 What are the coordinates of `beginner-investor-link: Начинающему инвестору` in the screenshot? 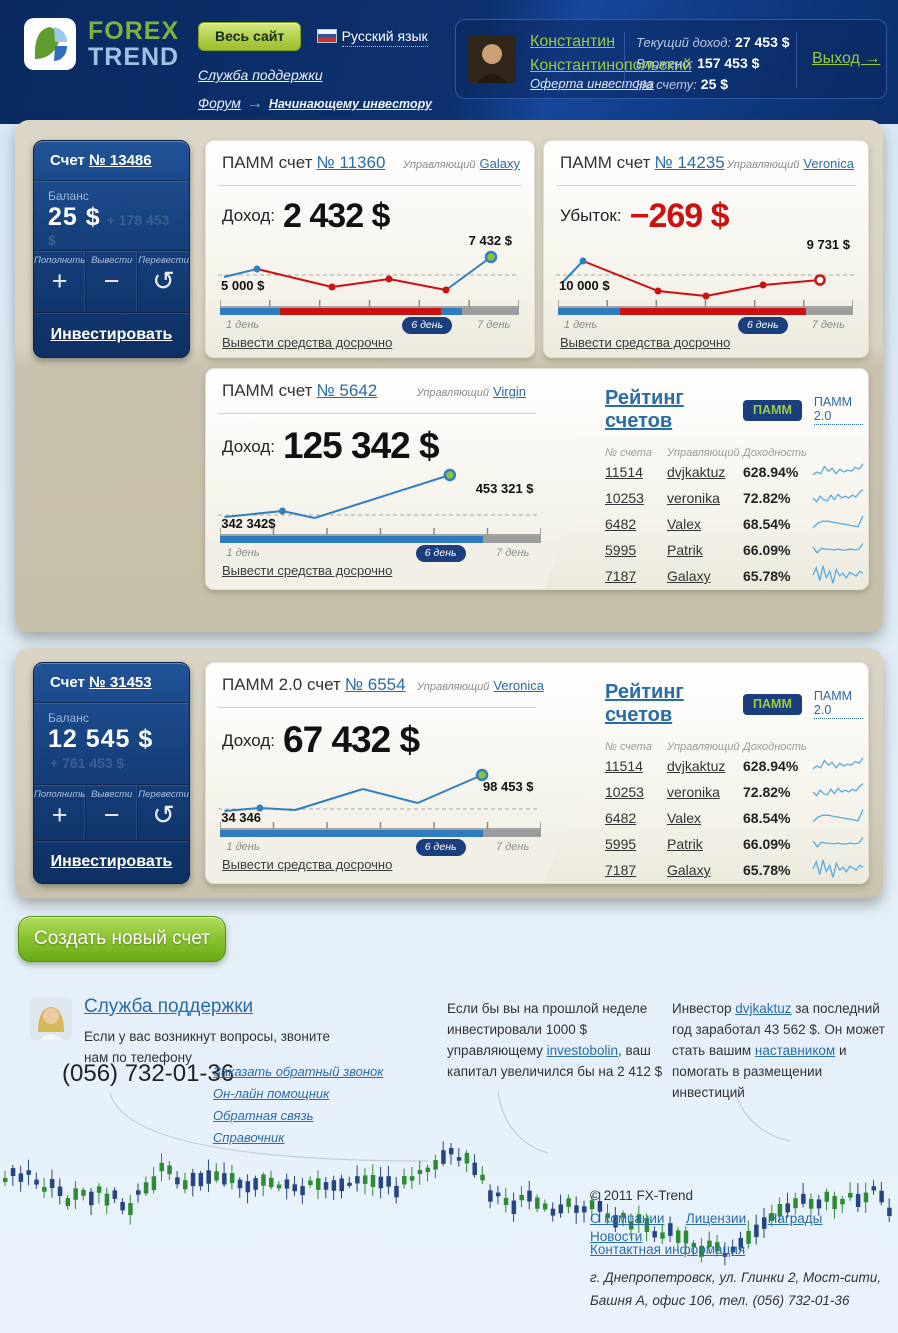 It's located at (350, 104).